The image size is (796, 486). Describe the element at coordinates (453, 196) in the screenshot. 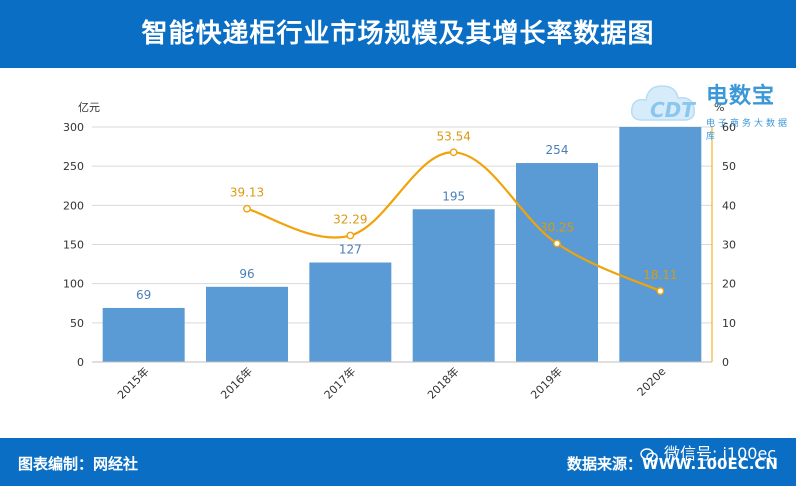

I see `bar-data-label: 195` at that location.